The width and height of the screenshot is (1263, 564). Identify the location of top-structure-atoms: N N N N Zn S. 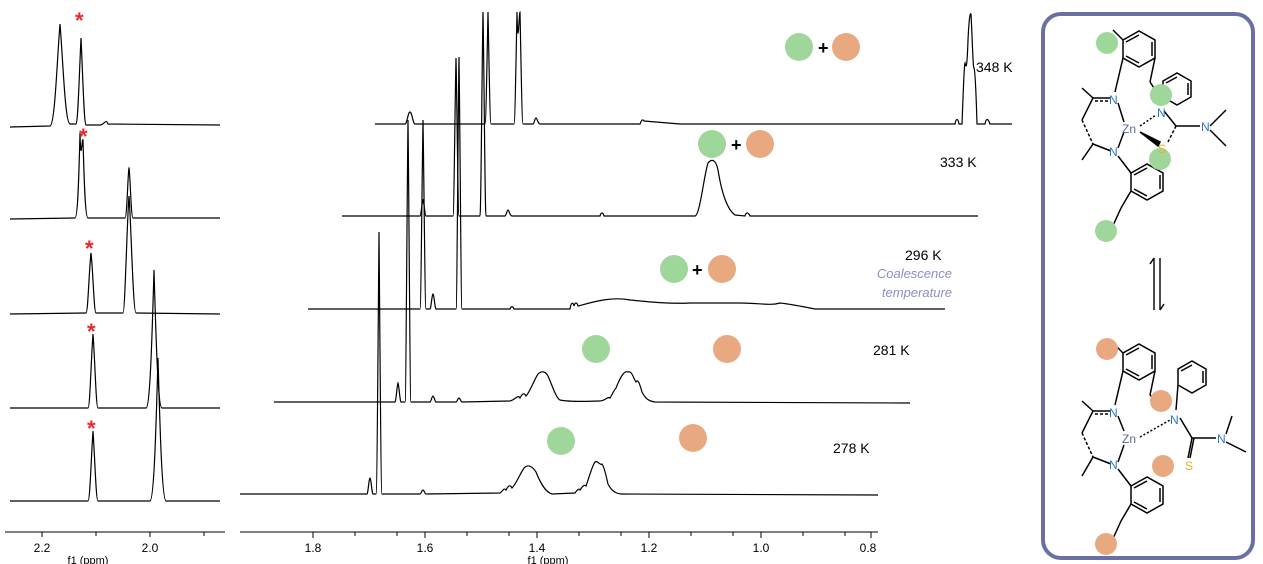
(1159, 126).